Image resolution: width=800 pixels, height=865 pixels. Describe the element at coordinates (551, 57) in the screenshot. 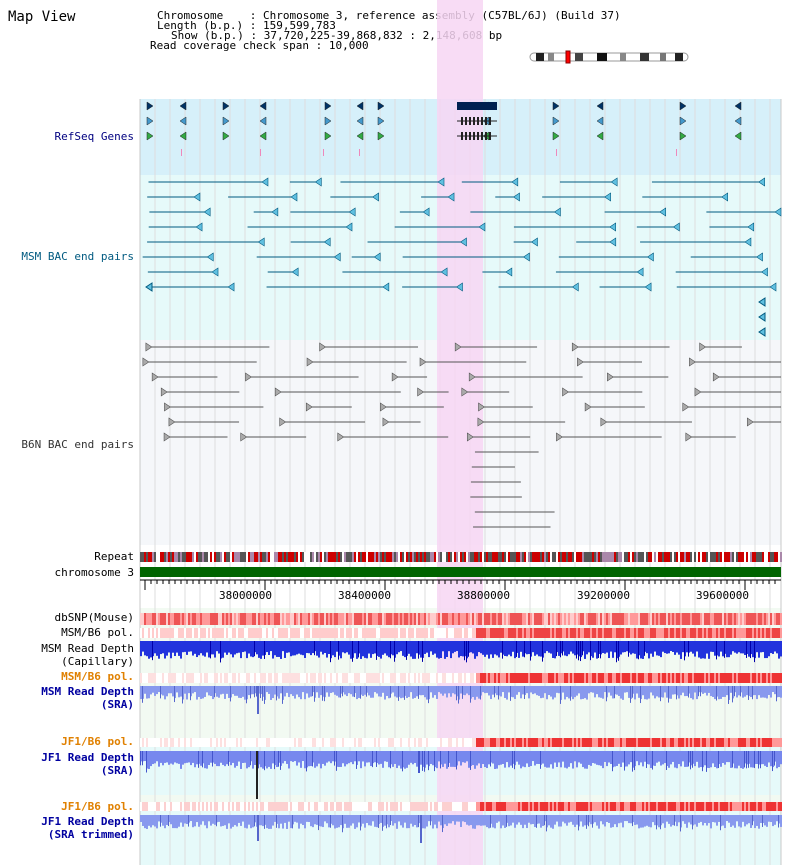

I see `ideogram-band` at that location.